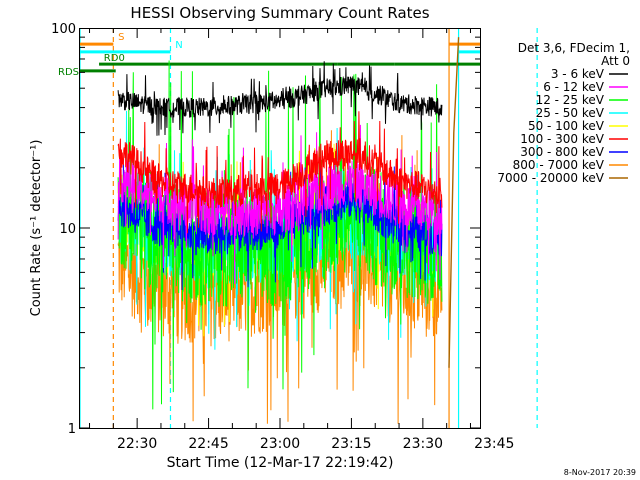 The width and height of the screenshot is (640, 480). Describe the element at coordinates (67, 229) in the screenshot. I see `y-tick-label: 10` at that location.